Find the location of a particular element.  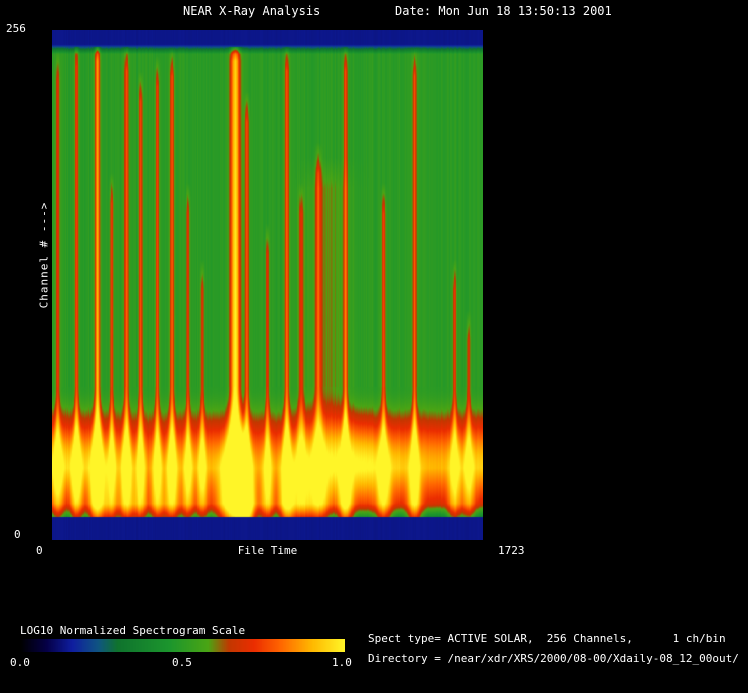

page-title: NEAR X-Ray Analysis is located at coordinates (252, 11).